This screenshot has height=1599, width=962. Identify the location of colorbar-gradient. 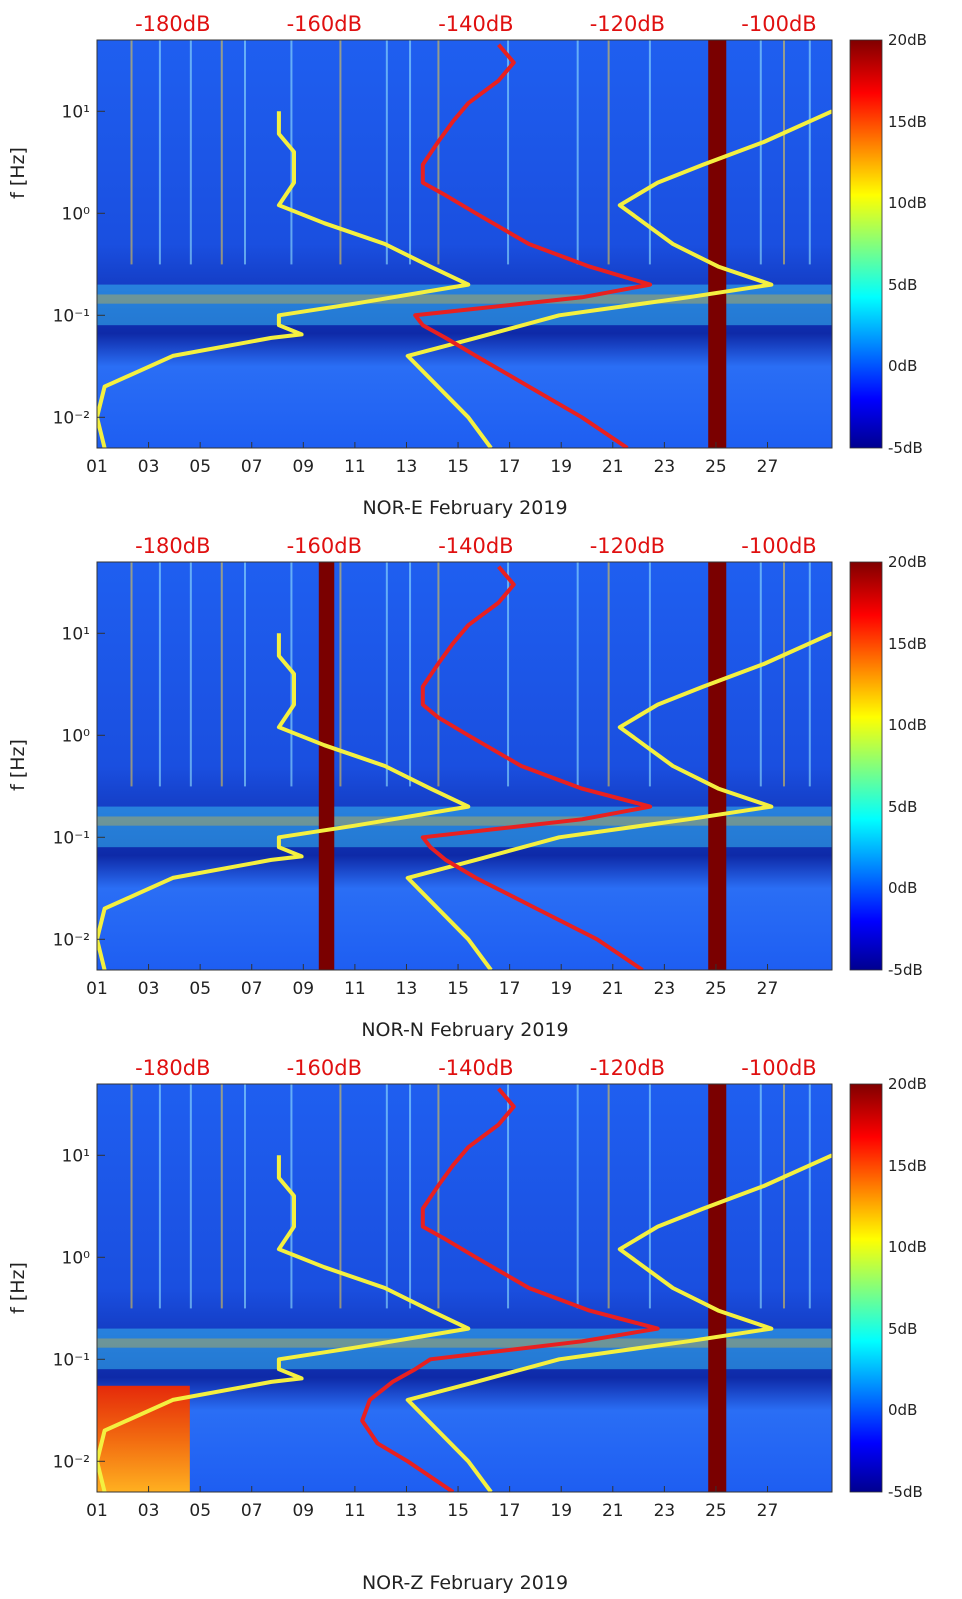
(866, 244).